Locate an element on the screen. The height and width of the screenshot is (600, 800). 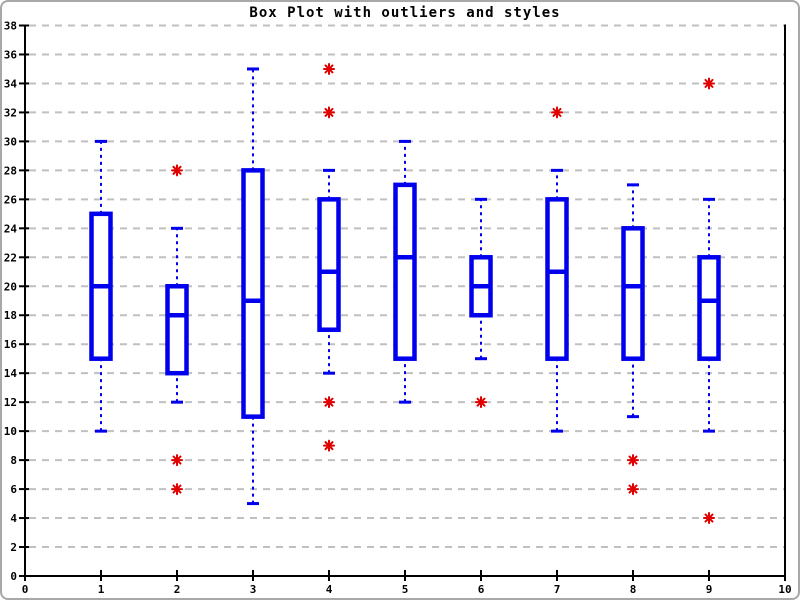
x-tick-label: 0 is located at coordinates (25, 589).